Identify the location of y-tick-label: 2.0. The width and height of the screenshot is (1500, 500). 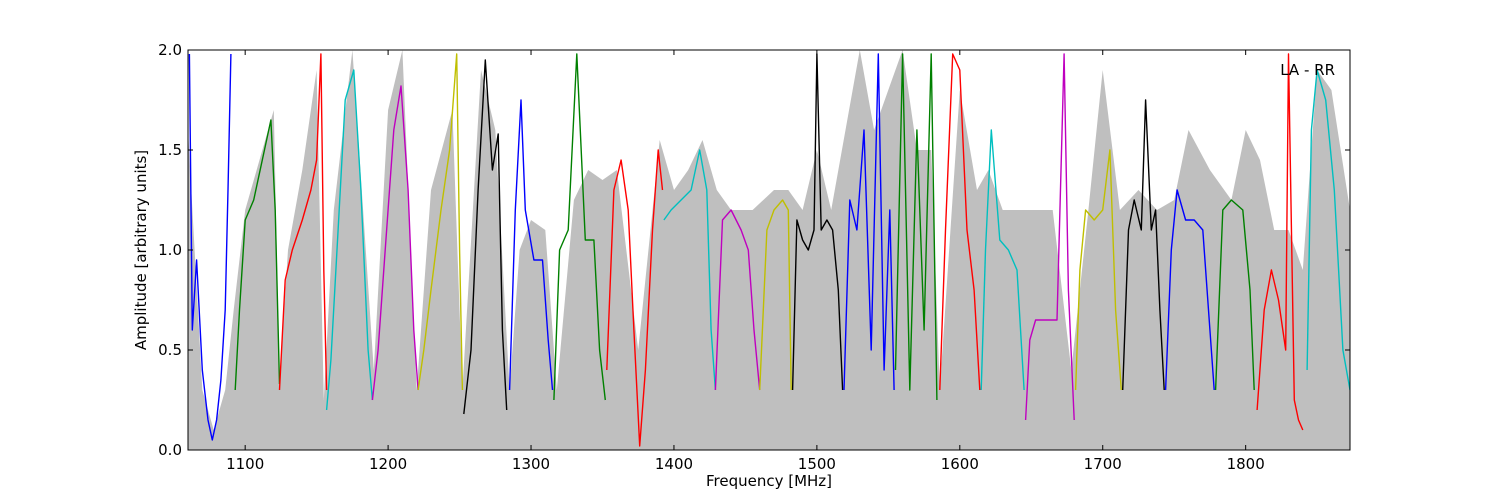
(170, 50).